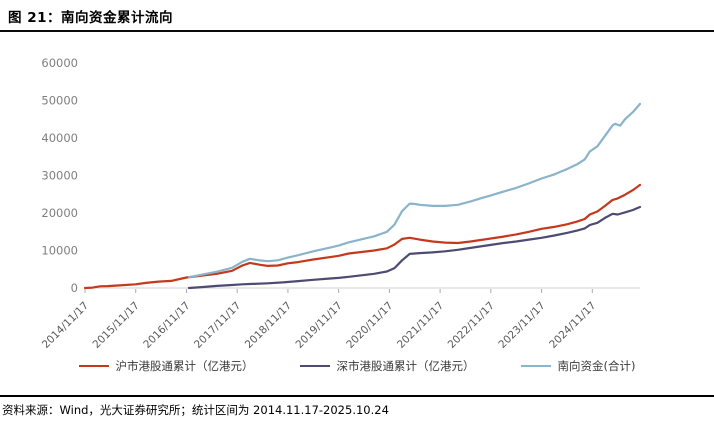  What do you see at coordinates (65, 325) in the screenshot?
I see `x-tick-label: 2014/11/17` at bounding box center [65, 325].